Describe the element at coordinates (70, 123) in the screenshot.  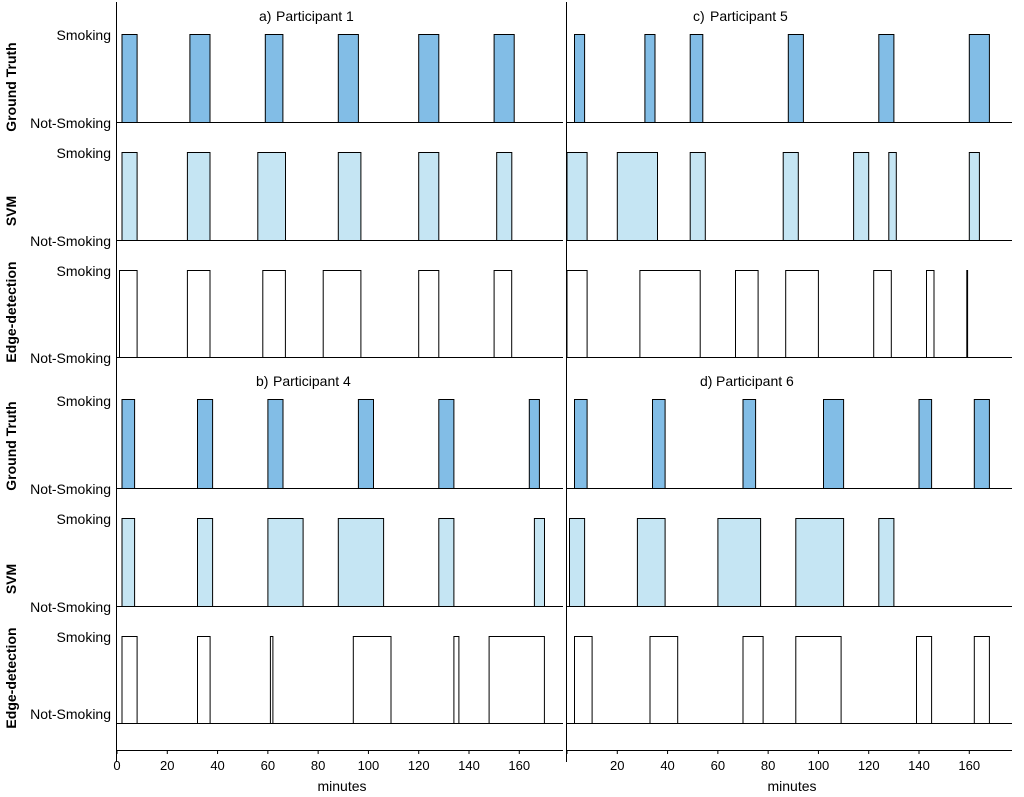
I see `ylabel-not-smoking-r1: Not-Smoking` at that location.